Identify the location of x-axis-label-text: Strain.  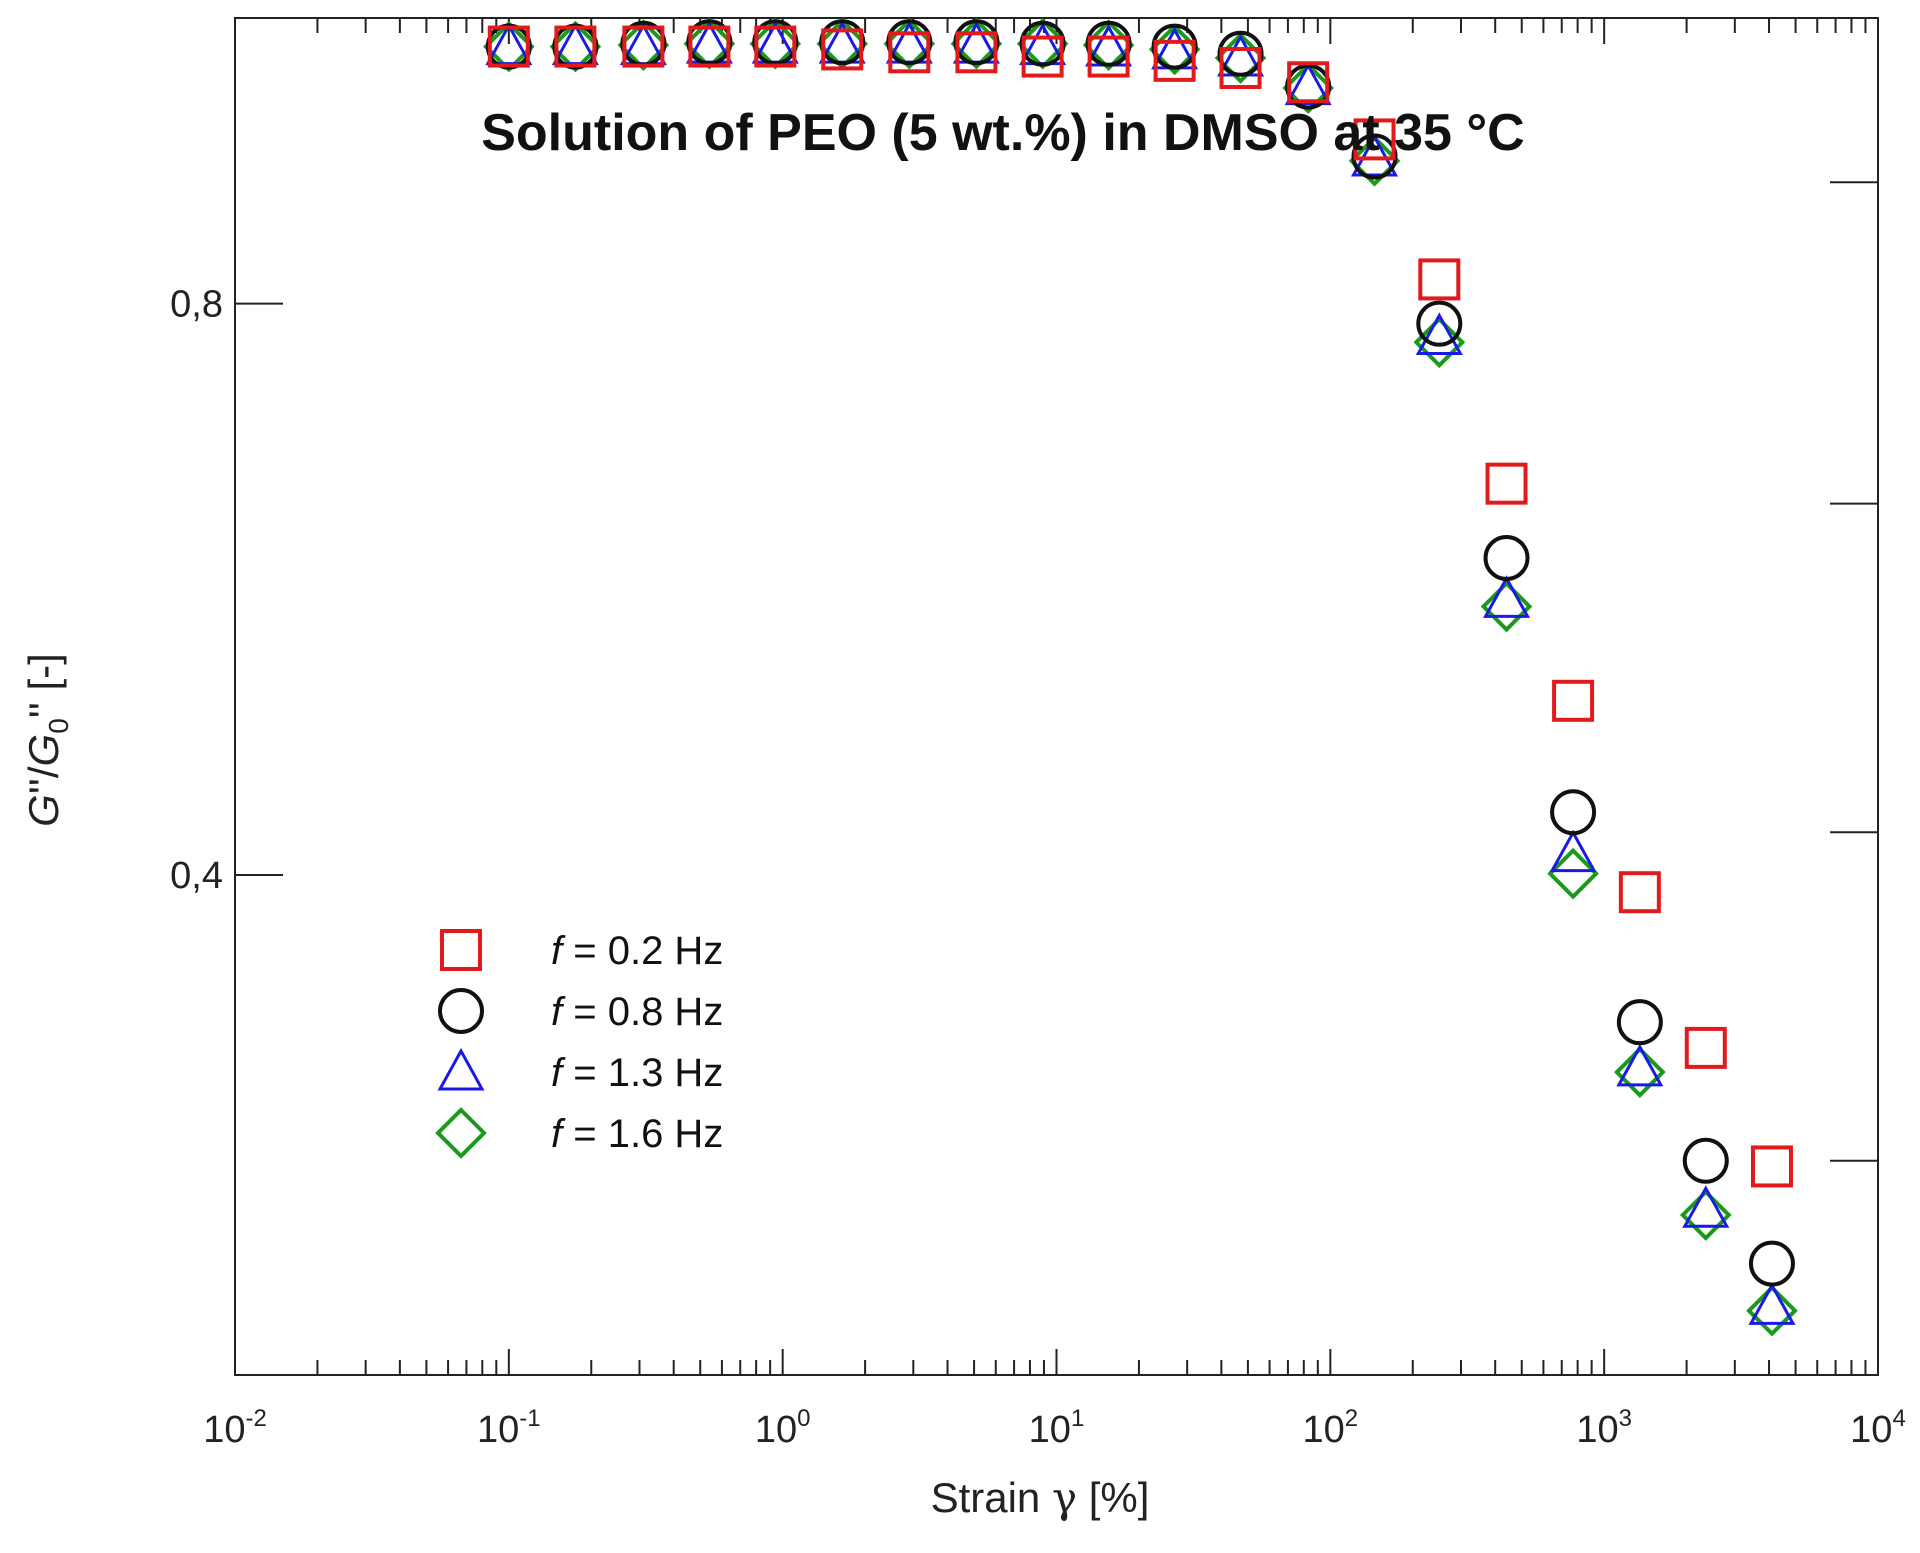
(991, 1497).